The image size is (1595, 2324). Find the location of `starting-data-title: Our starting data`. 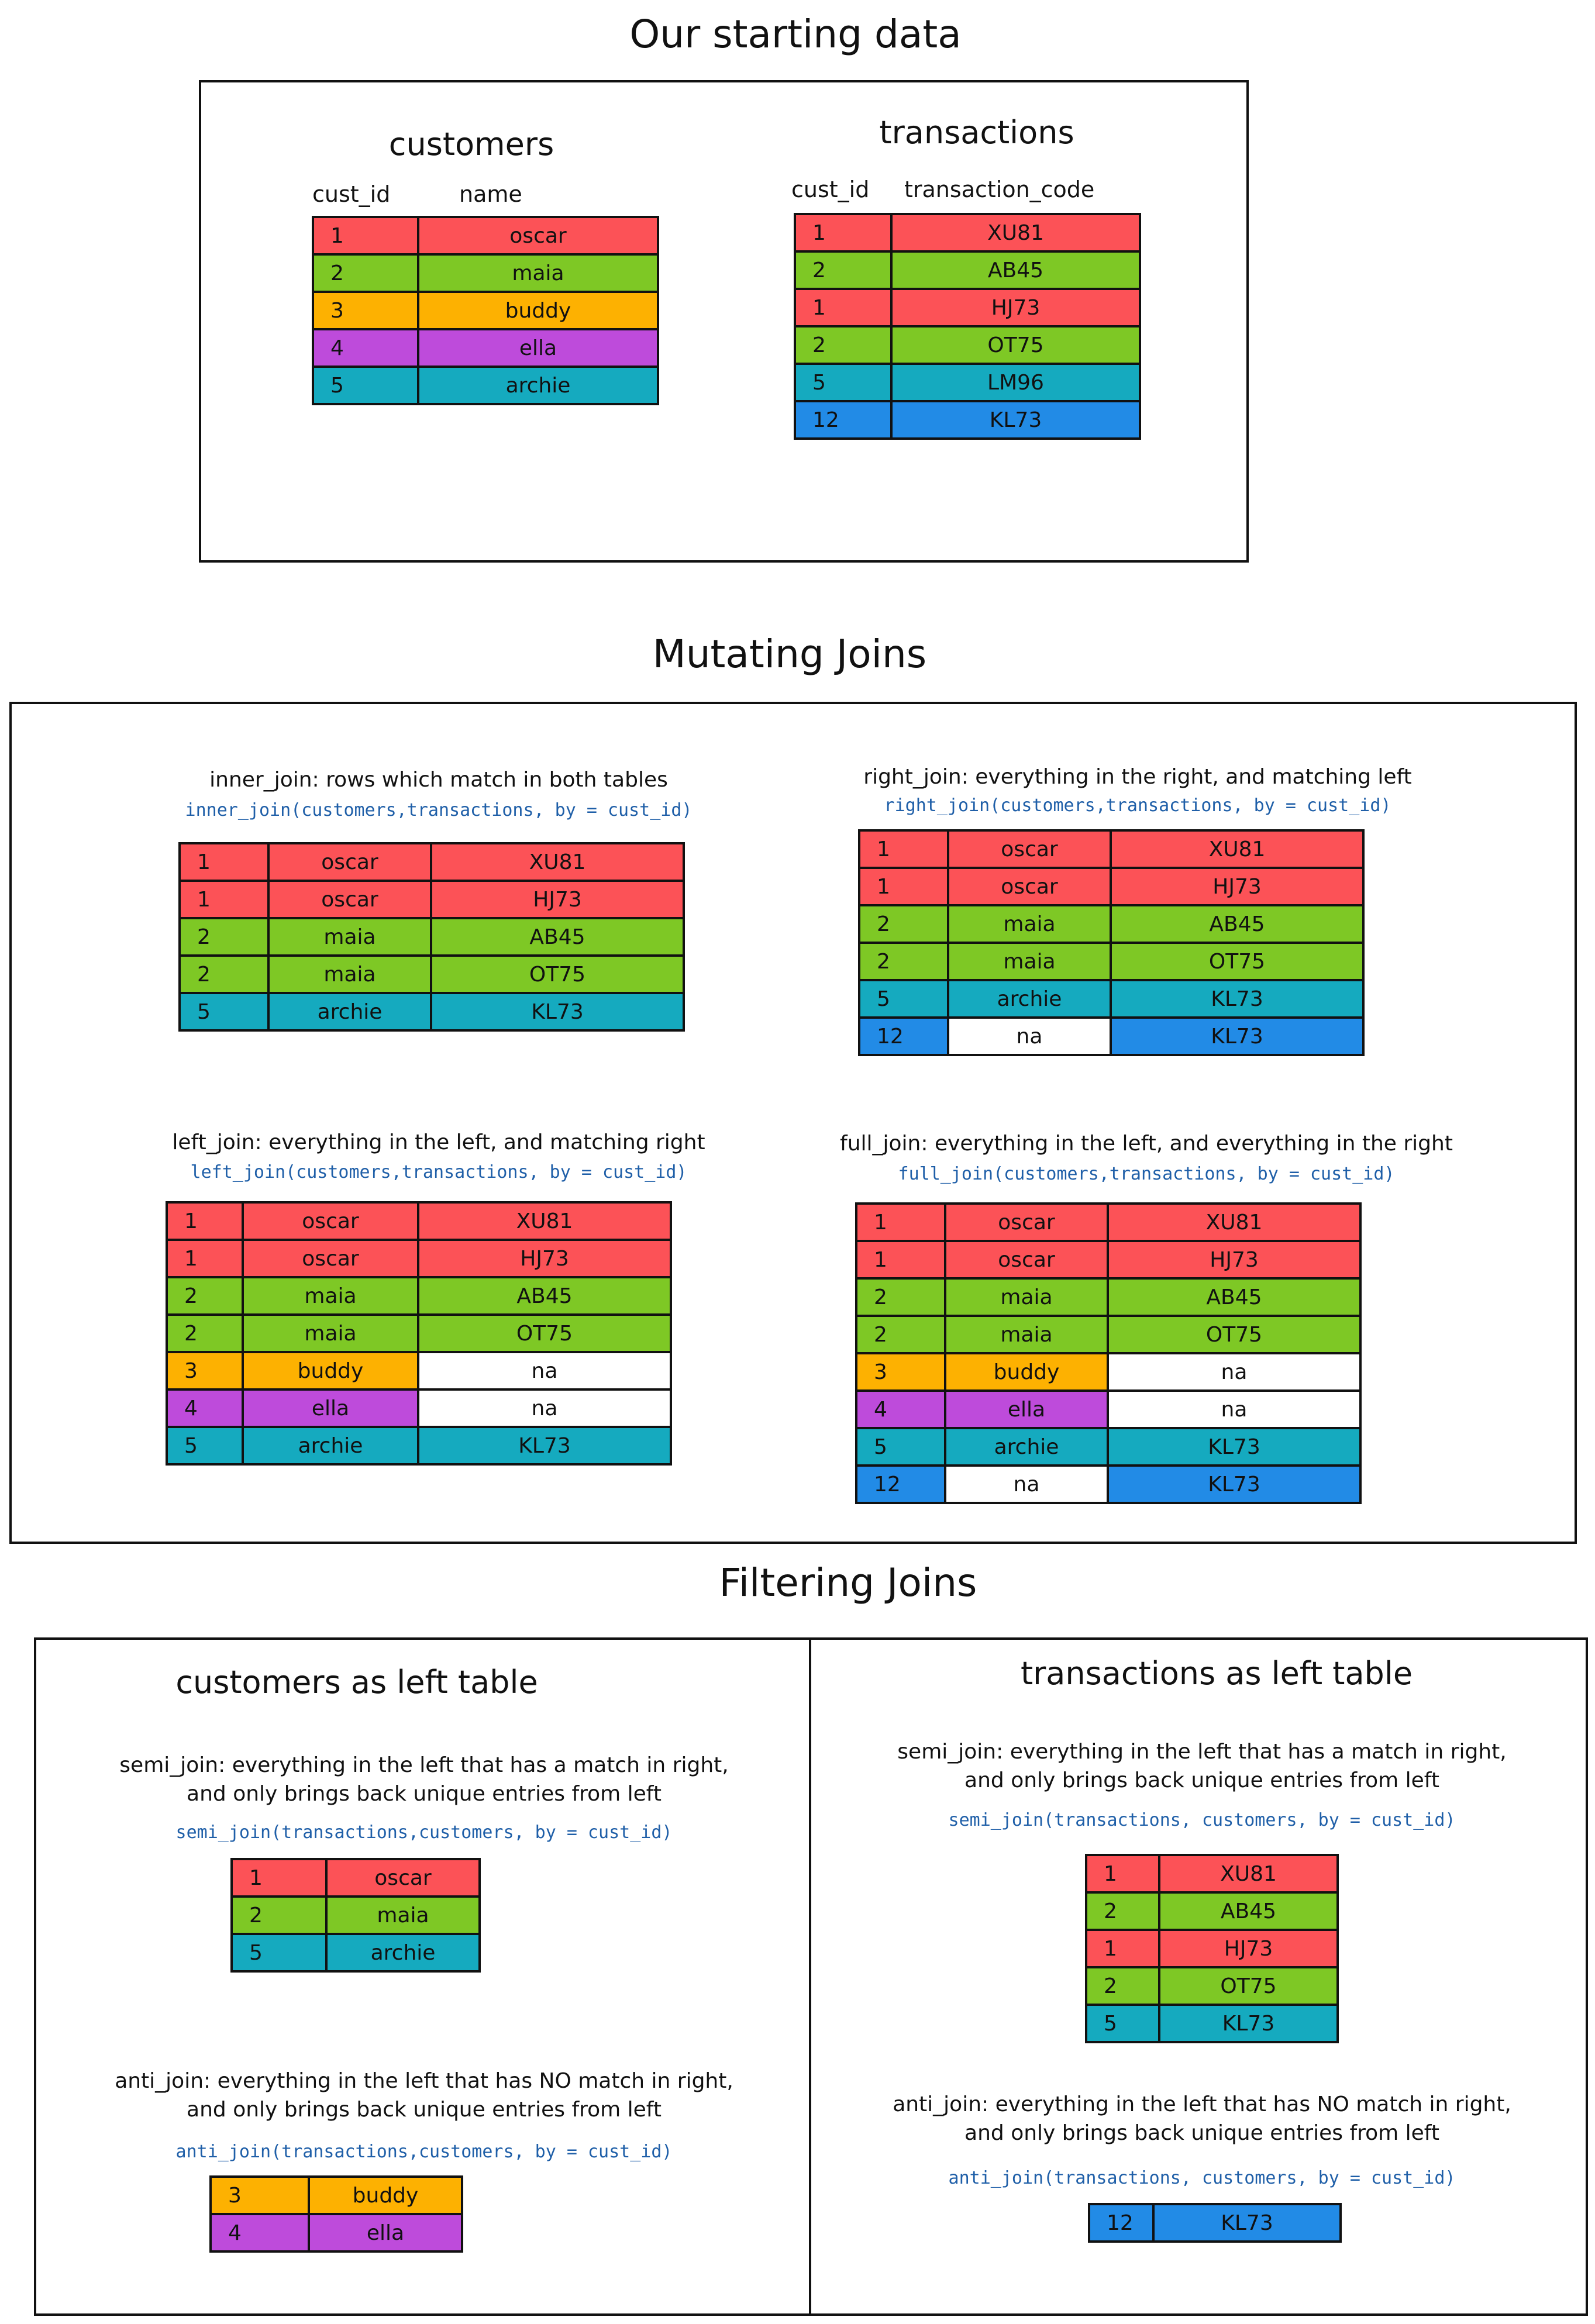

starting-data-title: Our starting data is located at coordinates (795, 34).